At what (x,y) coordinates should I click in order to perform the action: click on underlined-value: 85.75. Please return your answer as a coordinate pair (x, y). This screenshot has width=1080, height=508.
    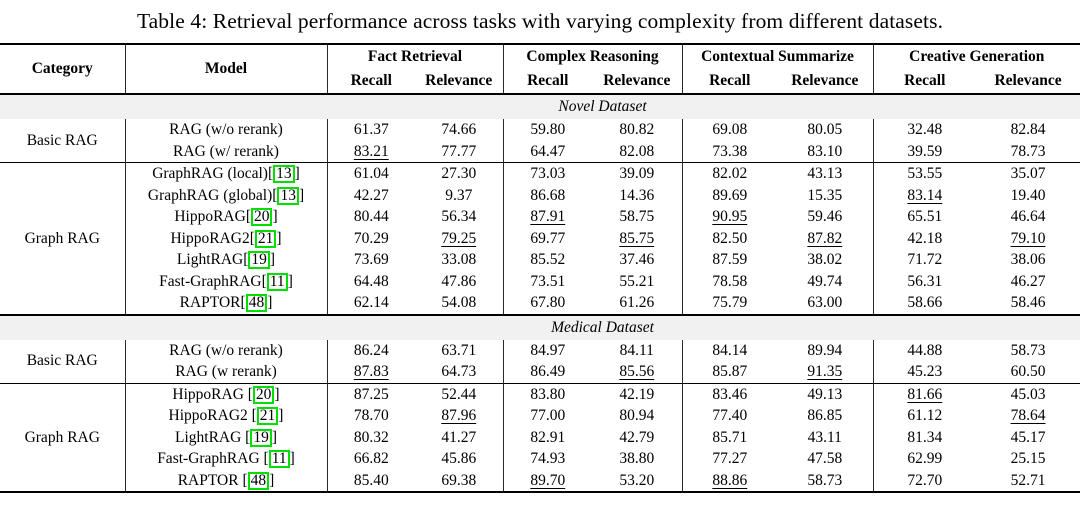
    Looking at the image, I should click on (637, 238).